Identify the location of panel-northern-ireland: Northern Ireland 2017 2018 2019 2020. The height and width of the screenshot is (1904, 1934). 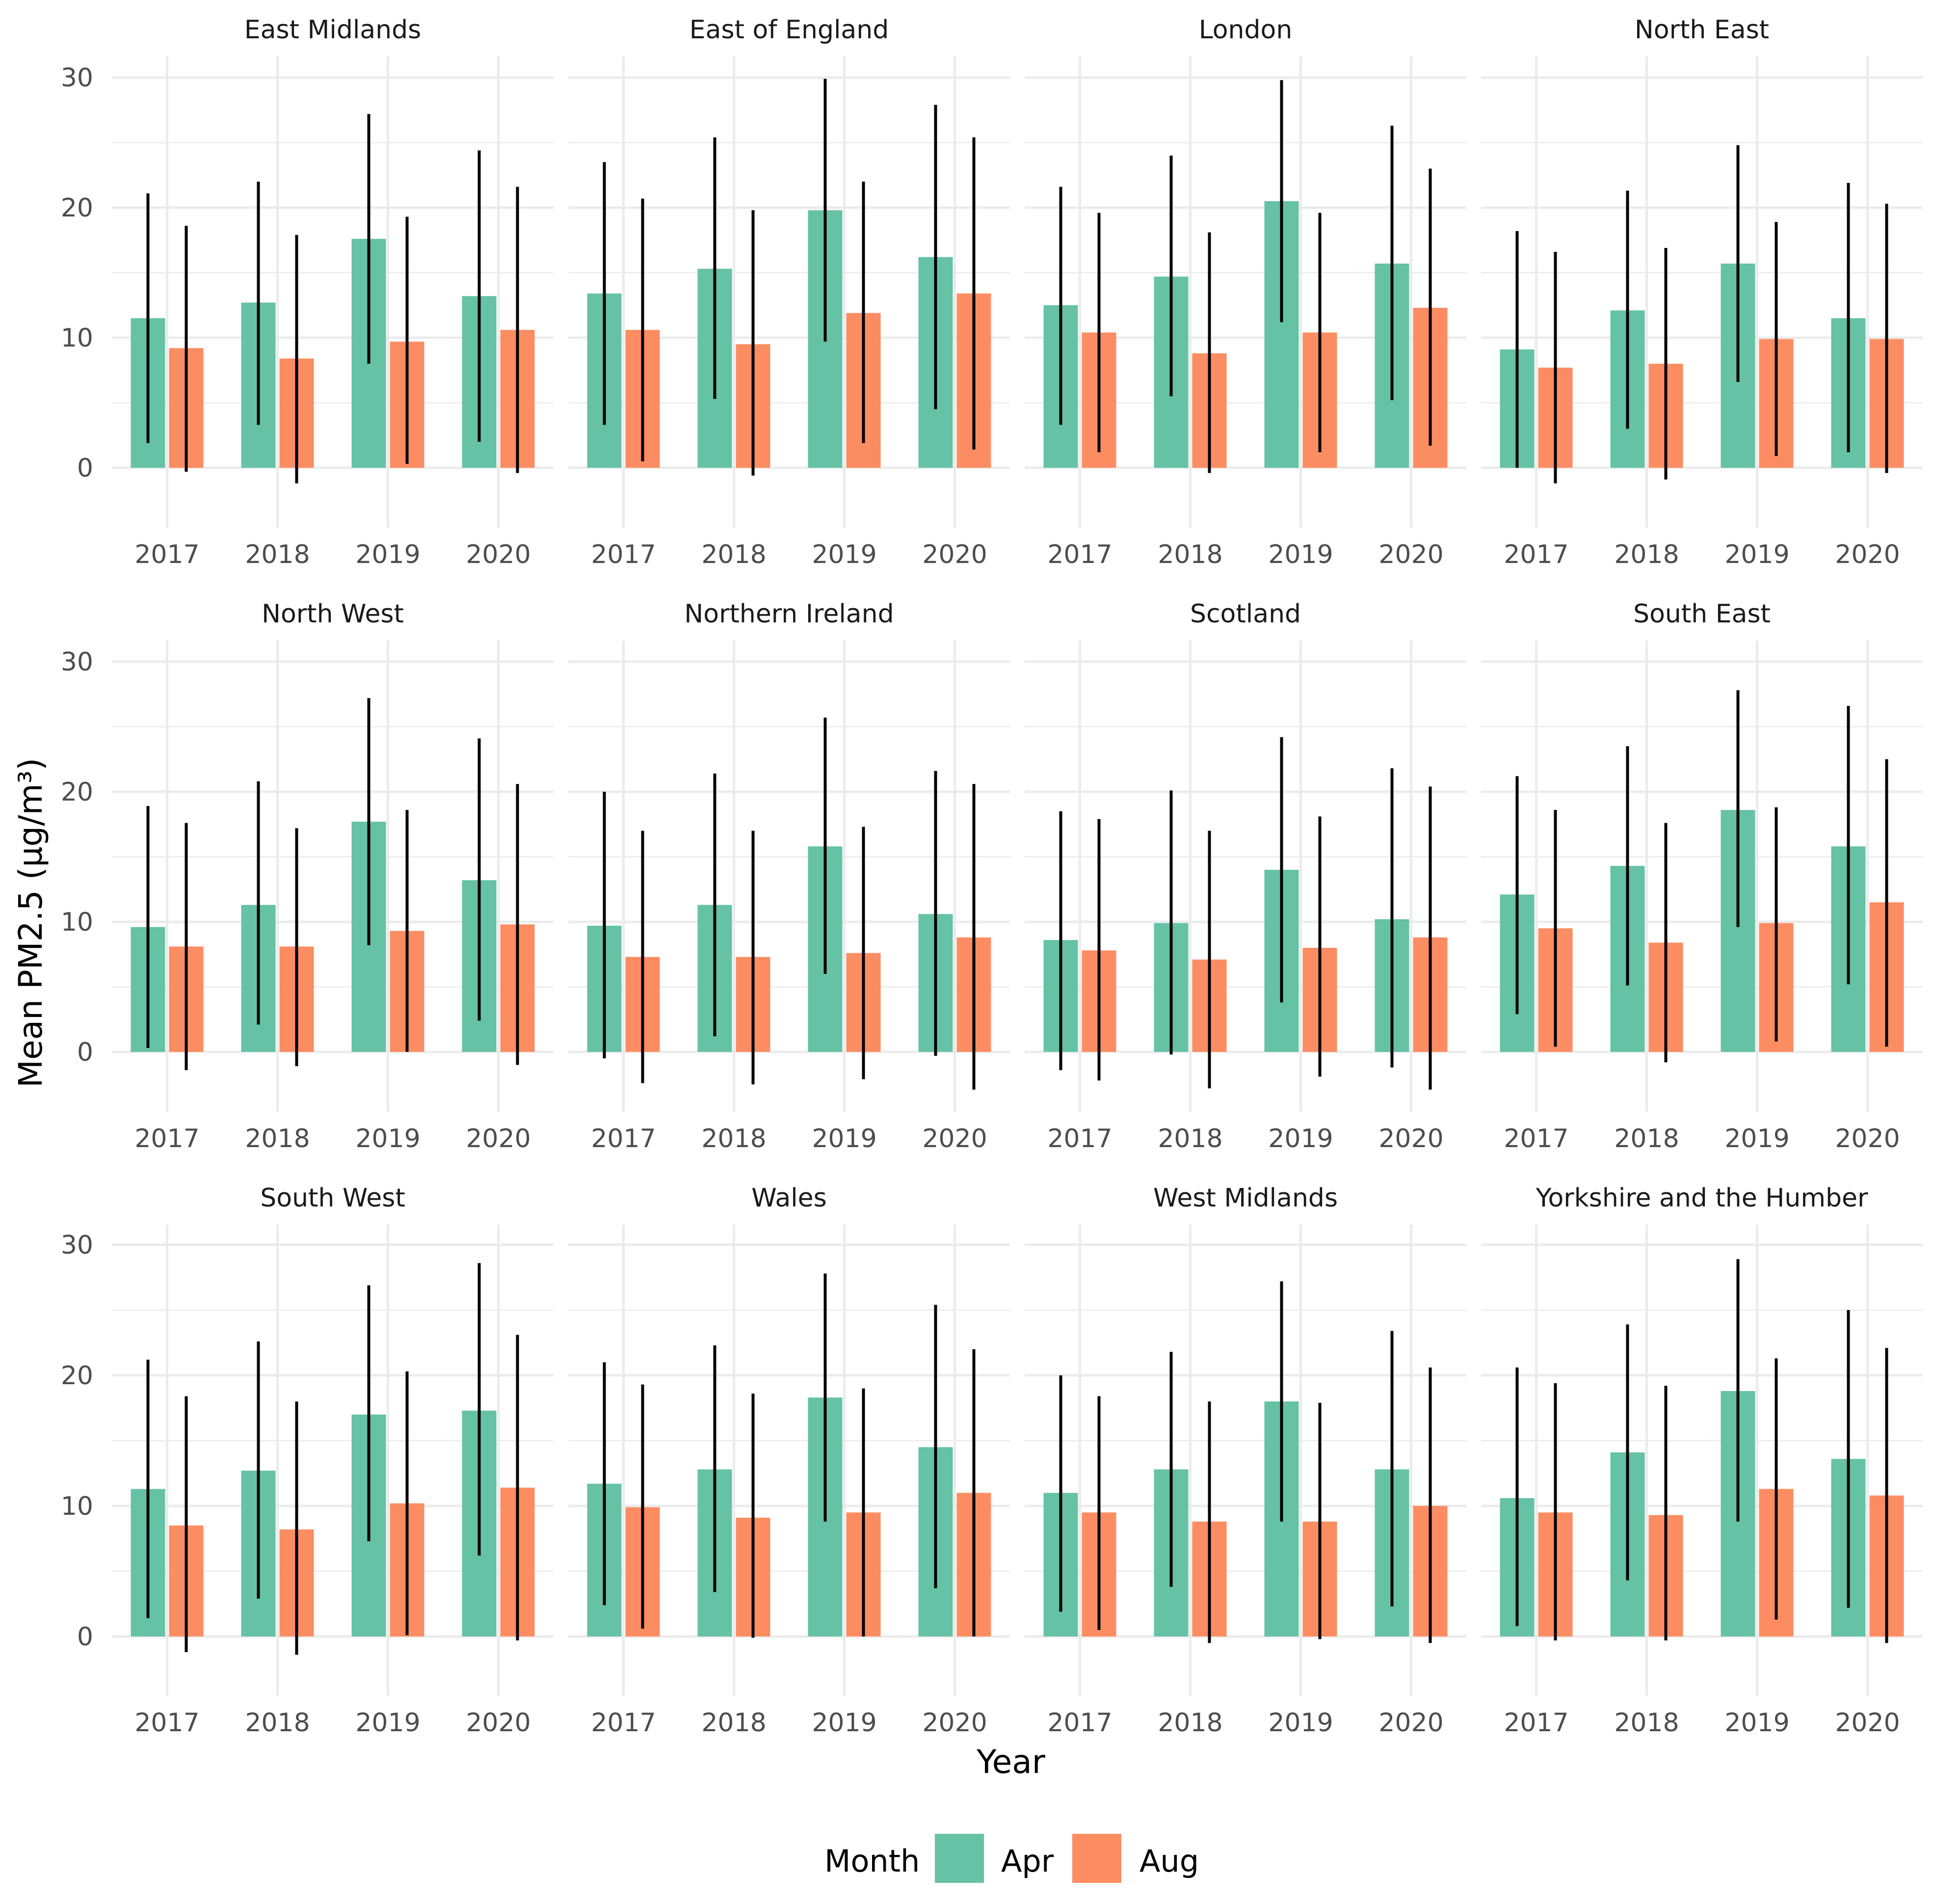
(789, 876).